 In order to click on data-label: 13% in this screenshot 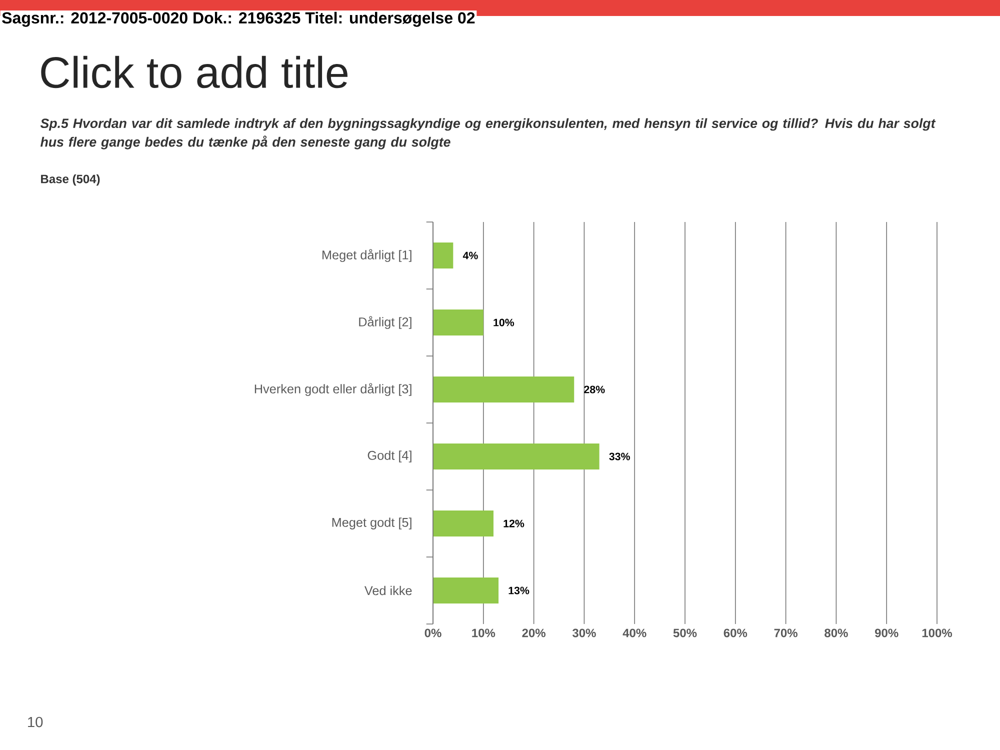, I will do `click(519, 590)`.